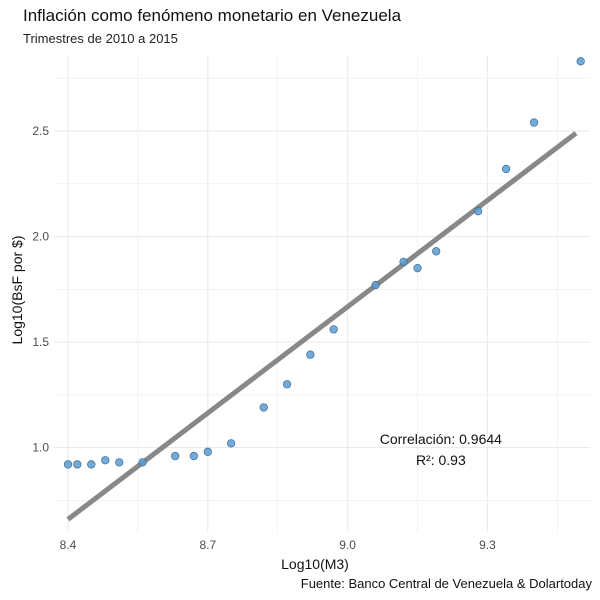 The height and width of the screenshot is (600, 600). I want to click on y-axis-title: Log10(BsF por $), so click(17, 290).